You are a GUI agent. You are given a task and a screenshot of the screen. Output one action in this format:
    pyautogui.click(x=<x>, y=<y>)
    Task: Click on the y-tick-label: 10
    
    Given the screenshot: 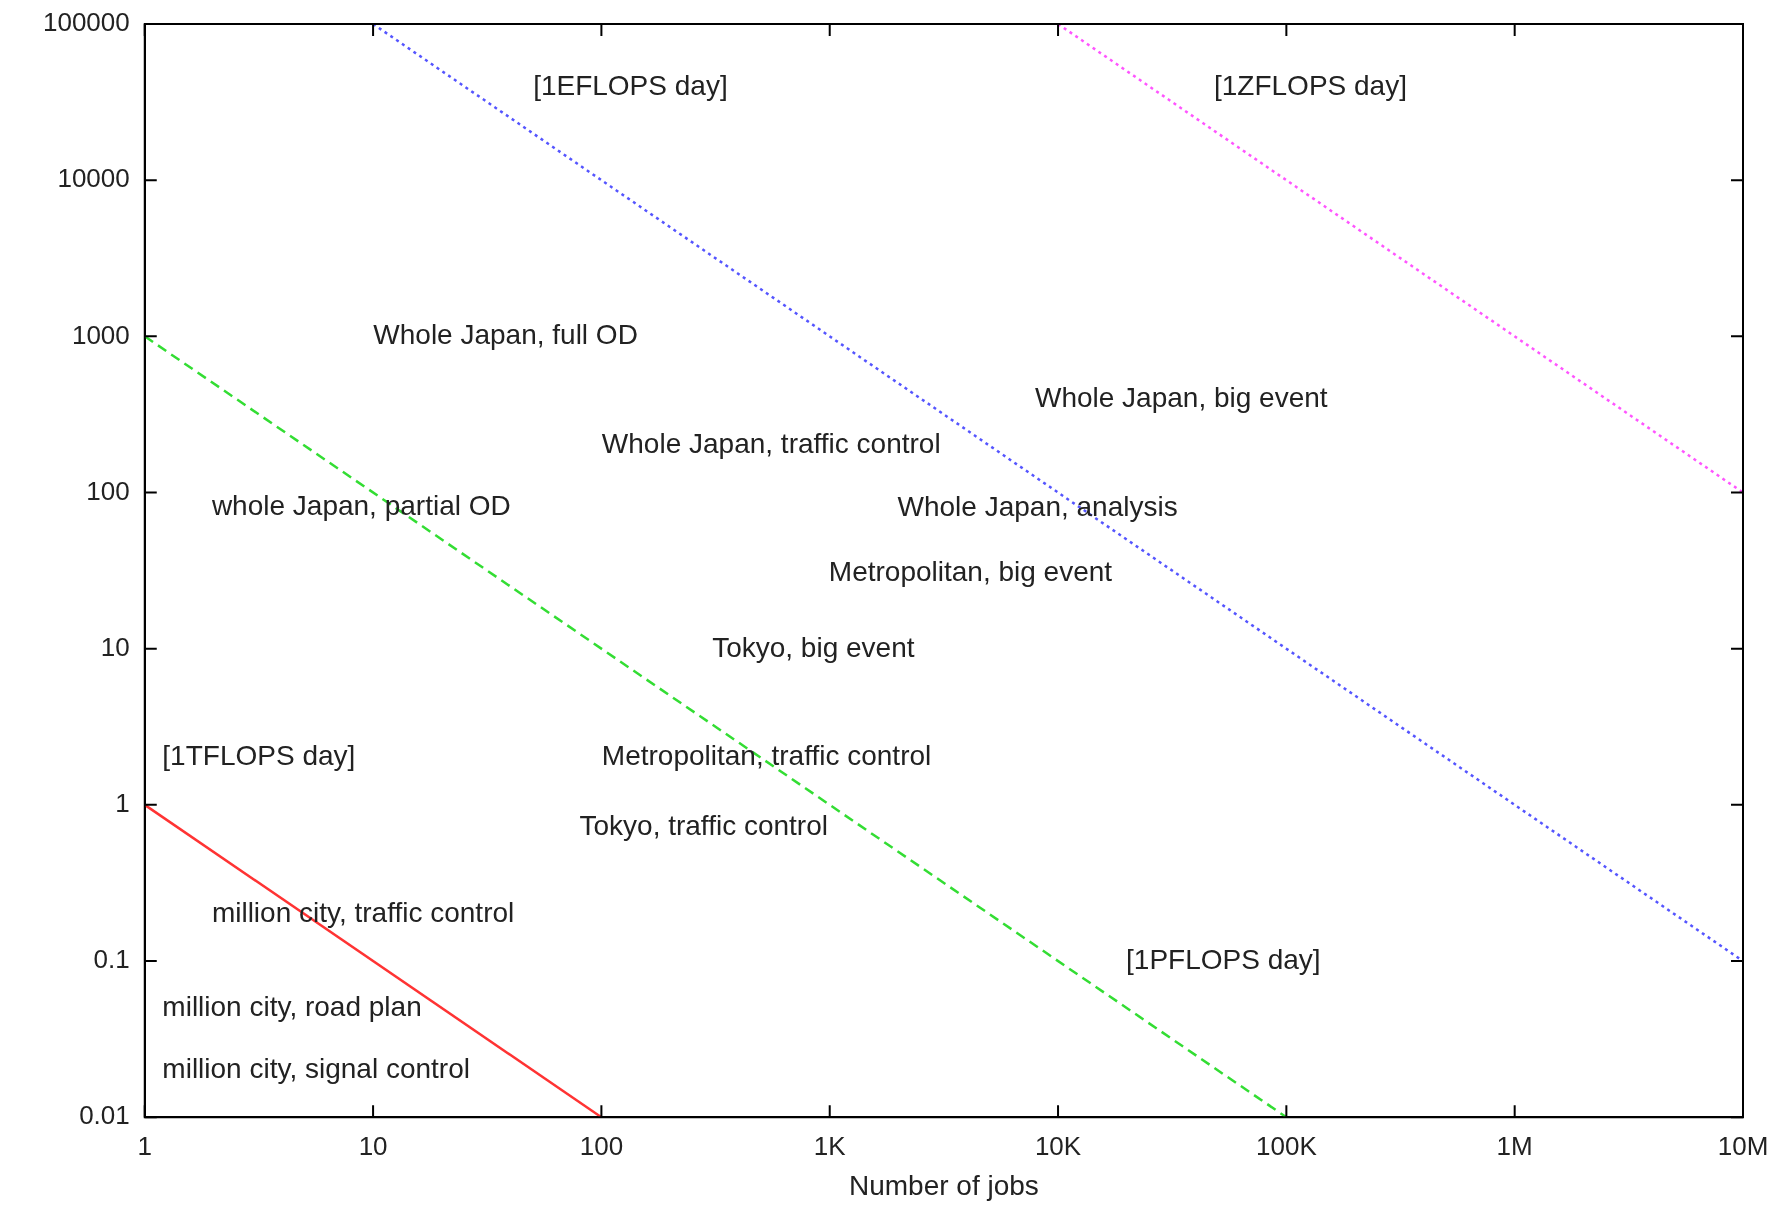 What is the action you would take?
    pyautogui.click(x=115, y=646)
    